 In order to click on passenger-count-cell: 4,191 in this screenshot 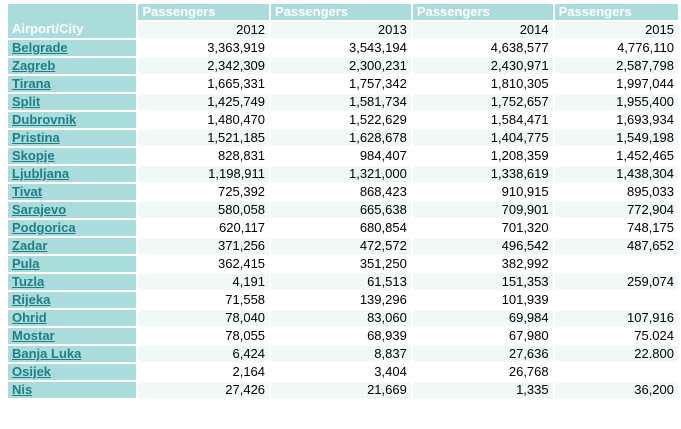, I will do `click(204, 282)`.